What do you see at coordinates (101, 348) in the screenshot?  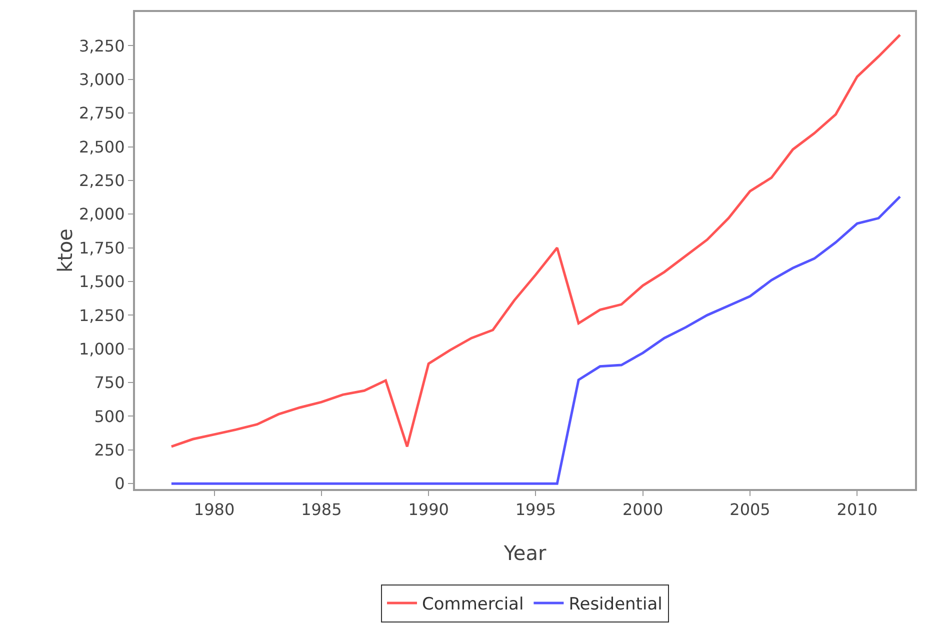 I see `y-tick-label: 1,000` at bounding box center [101, 348].